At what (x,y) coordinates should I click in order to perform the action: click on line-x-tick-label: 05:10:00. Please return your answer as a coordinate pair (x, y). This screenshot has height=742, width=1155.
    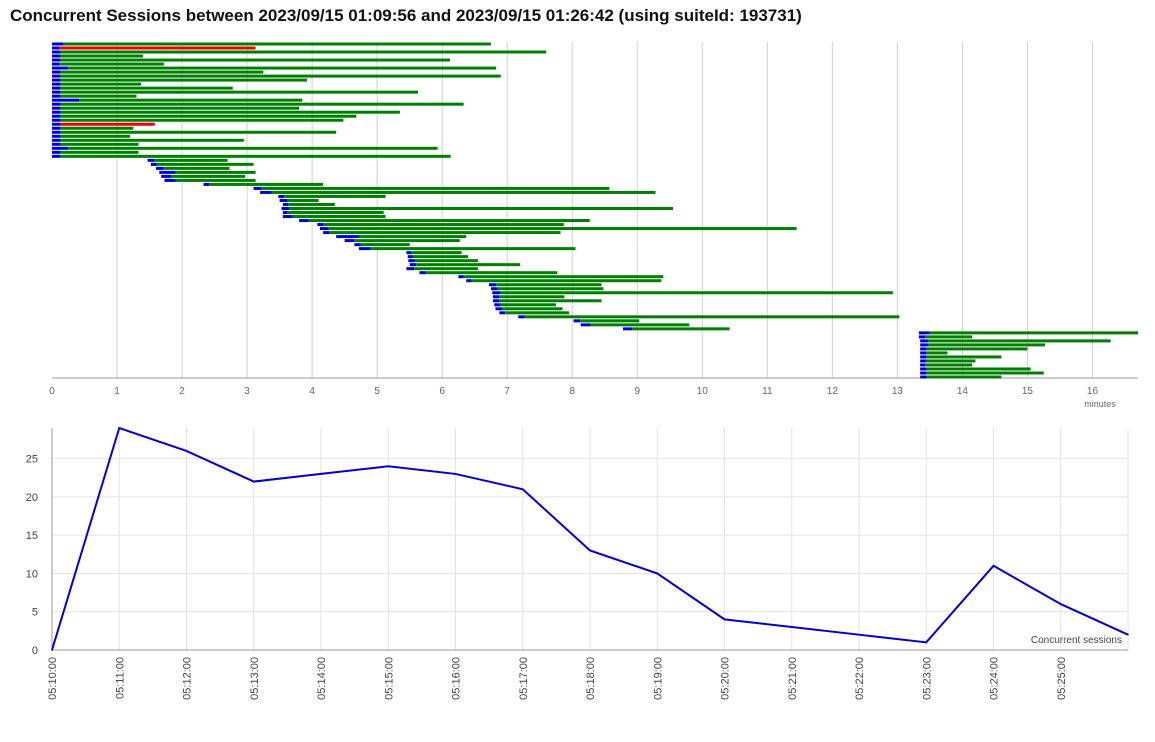
    Looking at the image, I should click on (53, 678).